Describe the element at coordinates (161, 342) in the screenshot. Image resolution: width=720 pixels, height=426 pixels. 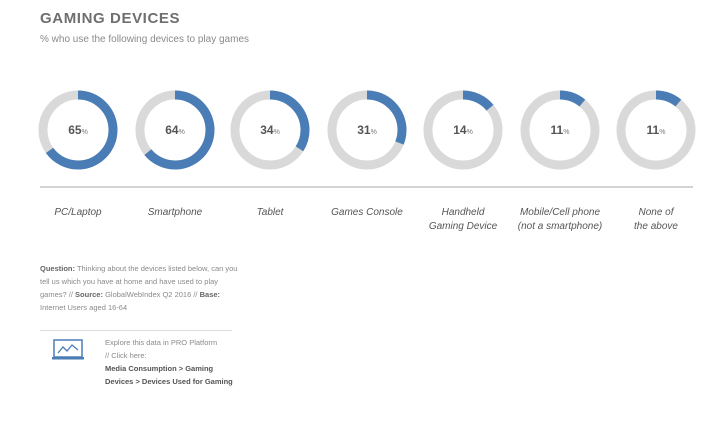
I see `explore-text: Explore this data in PRO Platform` at that location.